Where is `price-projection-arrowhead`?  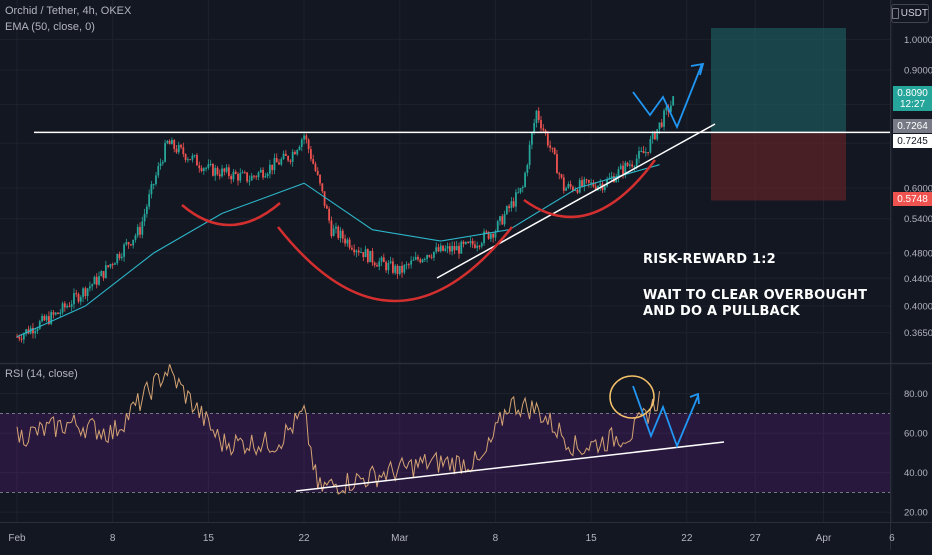 price-projection-arrowhead is located at coordinates (697, 69).